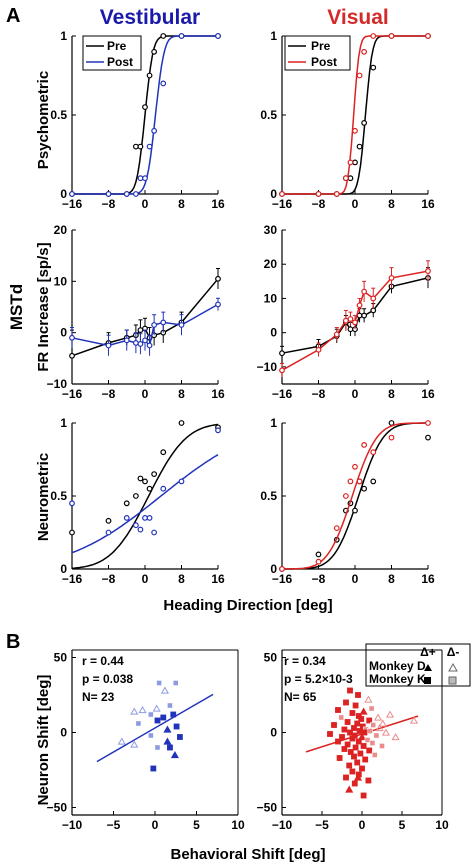  I want to click on y-tick-label: 20, so click(271, 264).